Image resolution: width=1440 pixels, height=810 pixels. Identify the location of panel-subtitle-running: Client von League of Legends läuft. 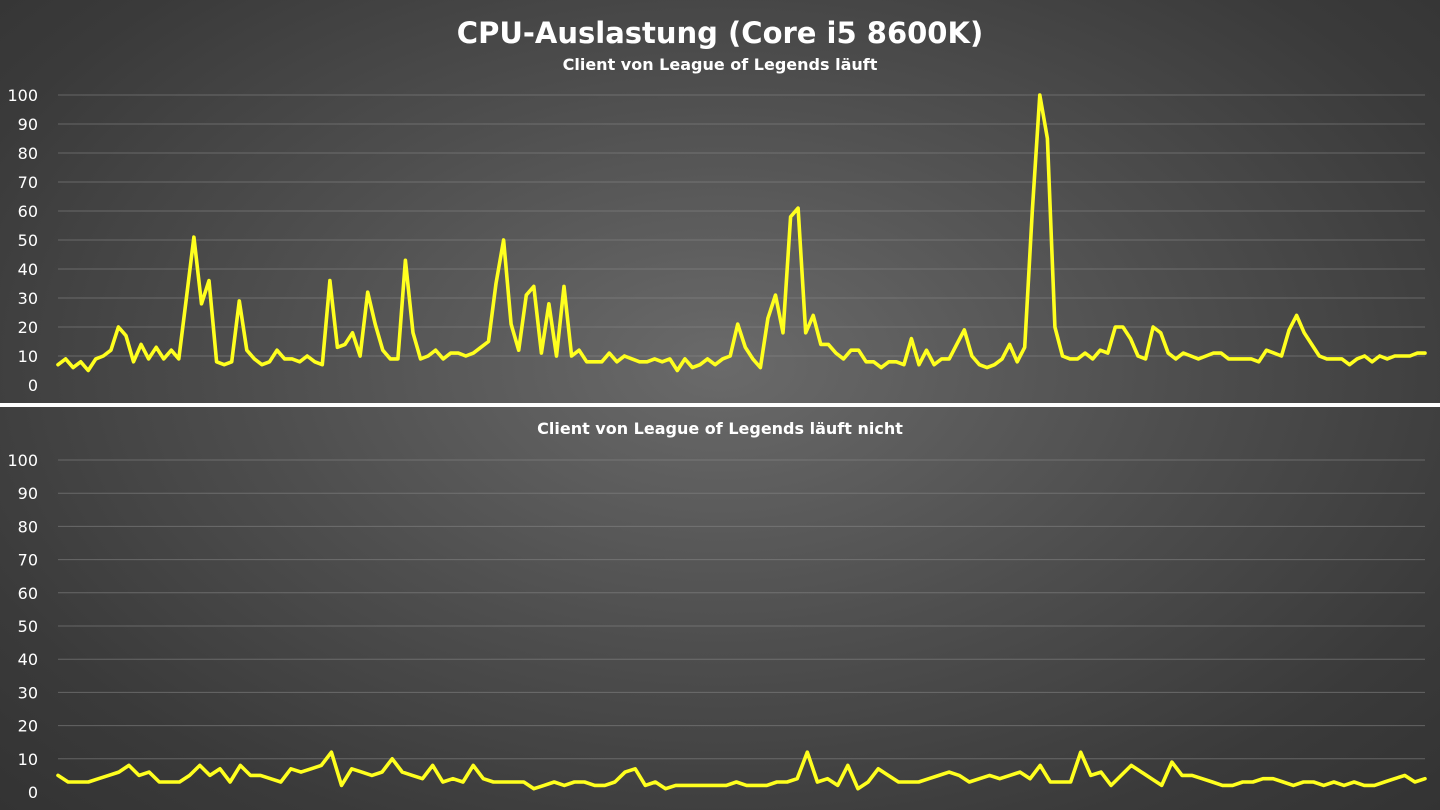
(720, 64).